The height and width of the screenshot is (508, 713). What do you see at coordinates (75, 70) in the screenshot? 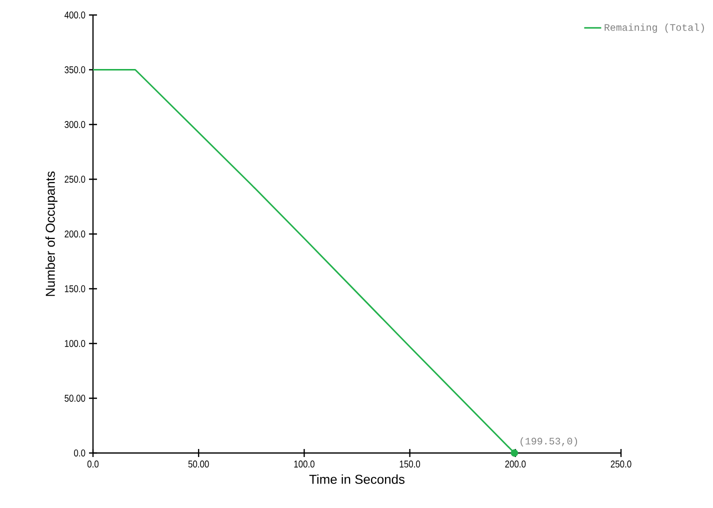
I see `y-tick-label: 350.0` at bounding box center [75, 70].